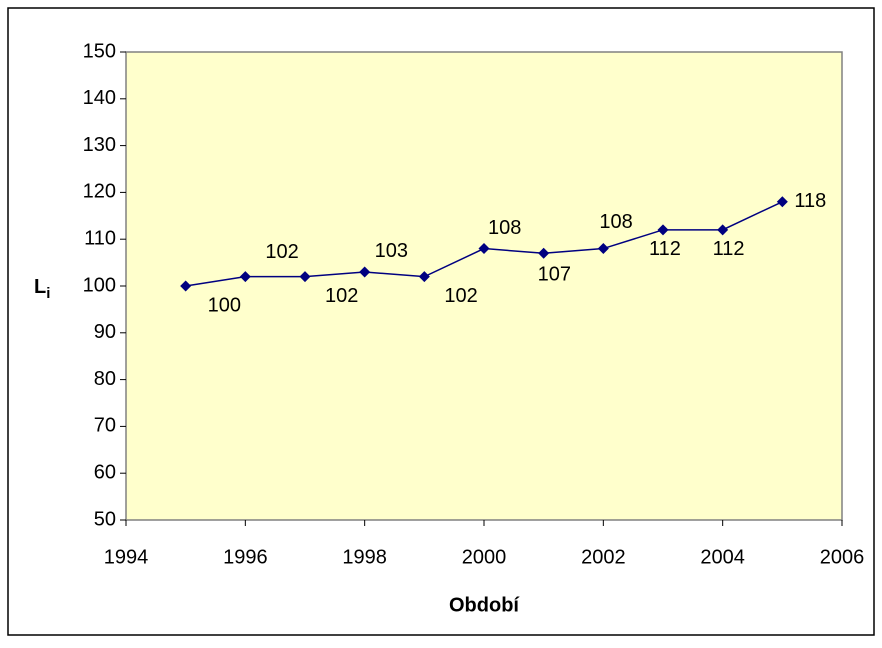 This screenshot has width=882, height=648. I want to click on y-tick-label: 120, so click(99, 192).